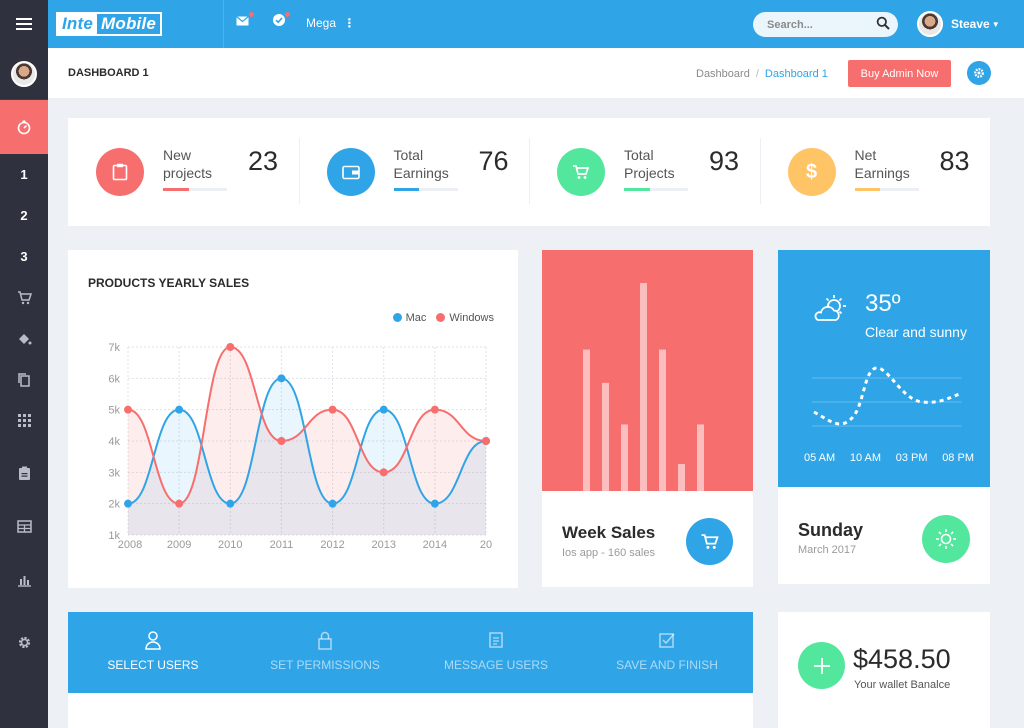 This screenshot has width=1024, height=728. Describe the element at coordinates (902, 685) in the screenshot. I see `wallet-label: Your wallet Banalce` at that location.